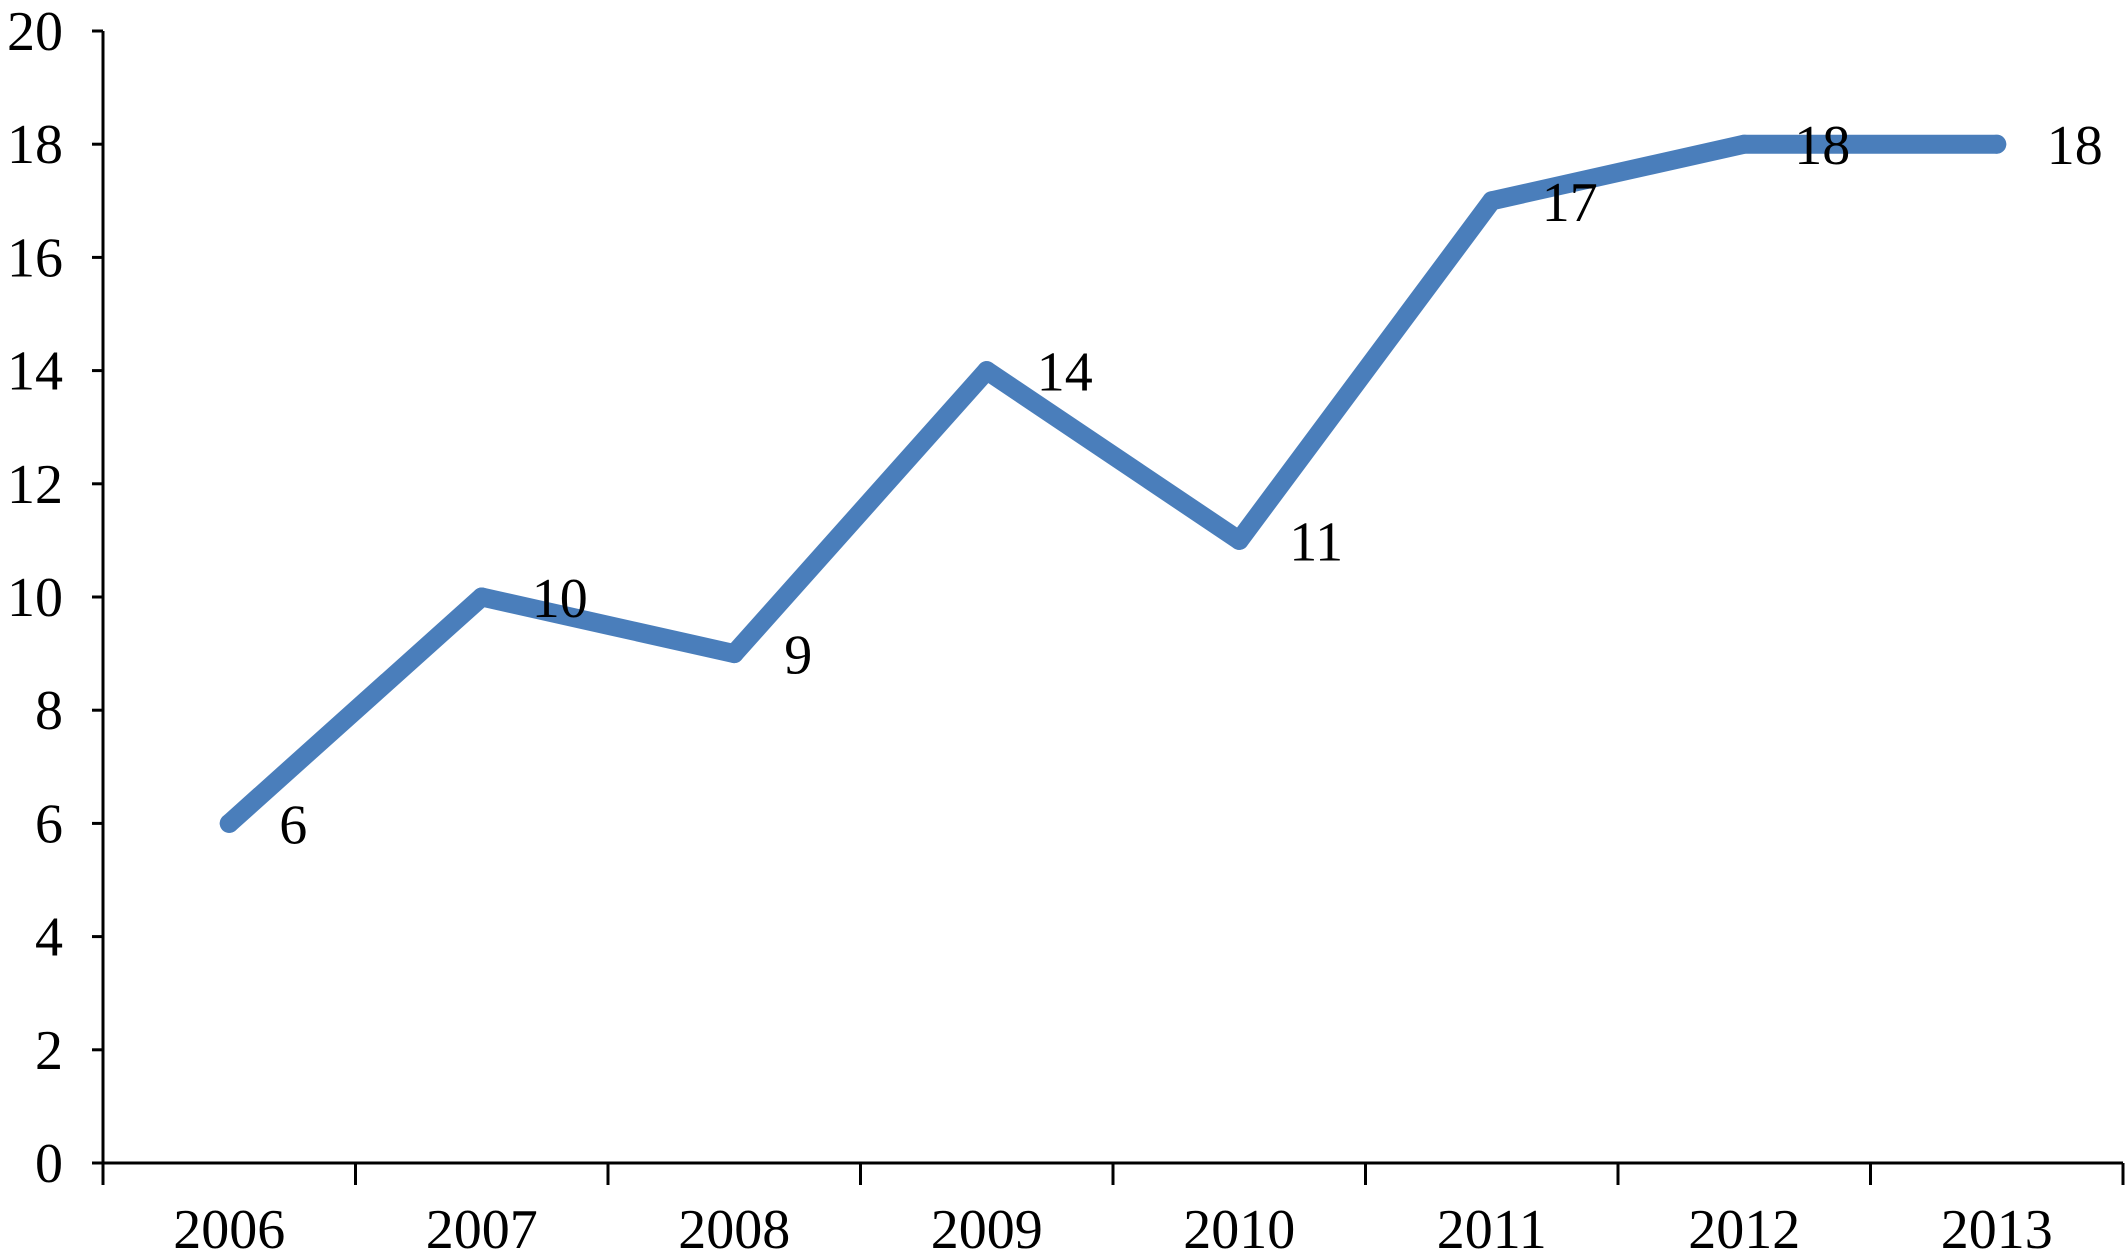 This screenshot has width=2128, height=1259. What do you see at coordinates (49, 1164) in the screenshot?
I see `y-tick-label: 0` at bounding box center [49, 1164].